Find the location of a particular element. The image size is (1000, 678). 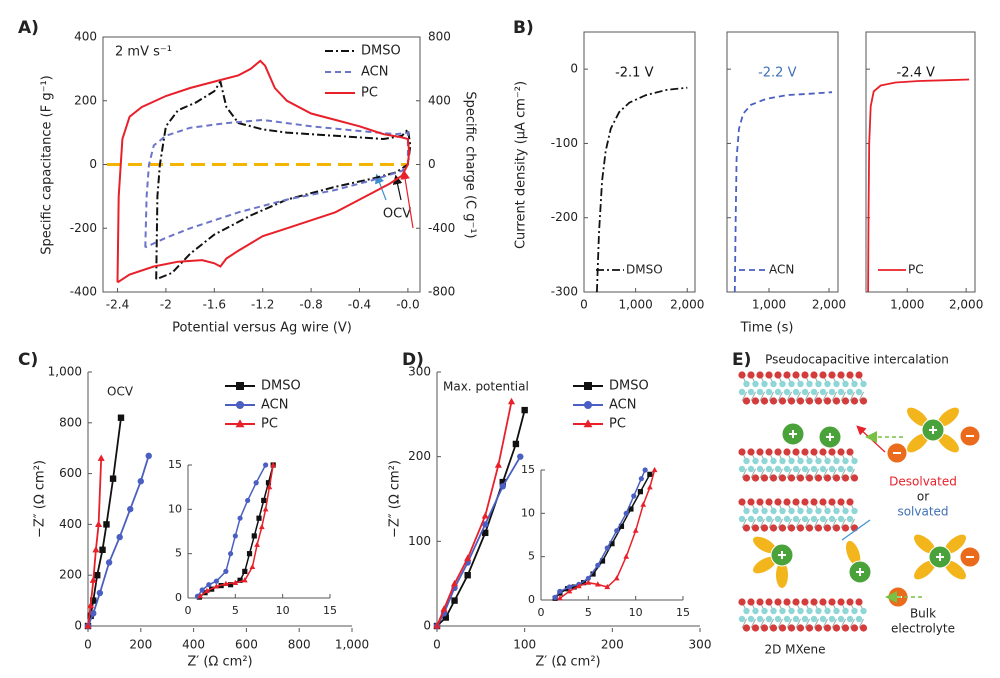

solvated-label: solvated is located at coordinates (922, 512).